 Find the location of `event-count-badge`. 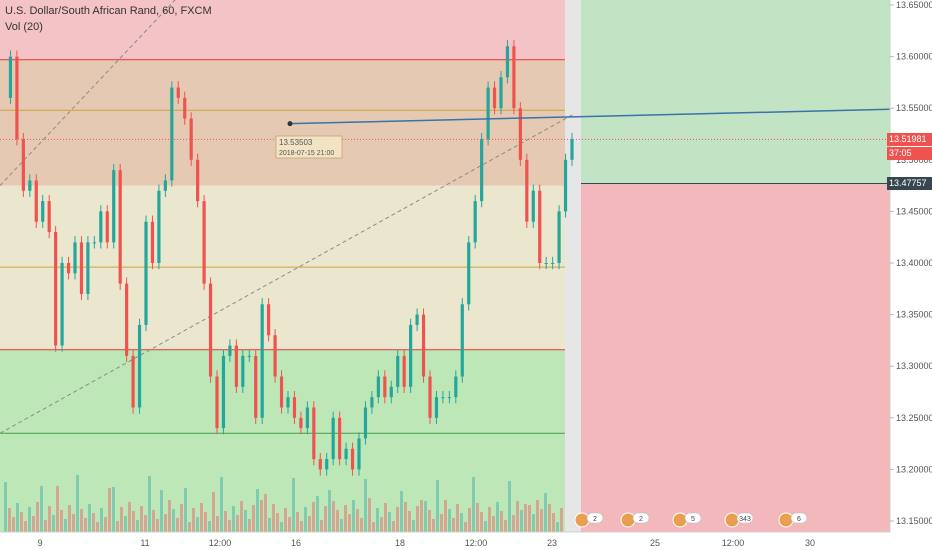

event-count-badge is located at coordinates (745, 518).